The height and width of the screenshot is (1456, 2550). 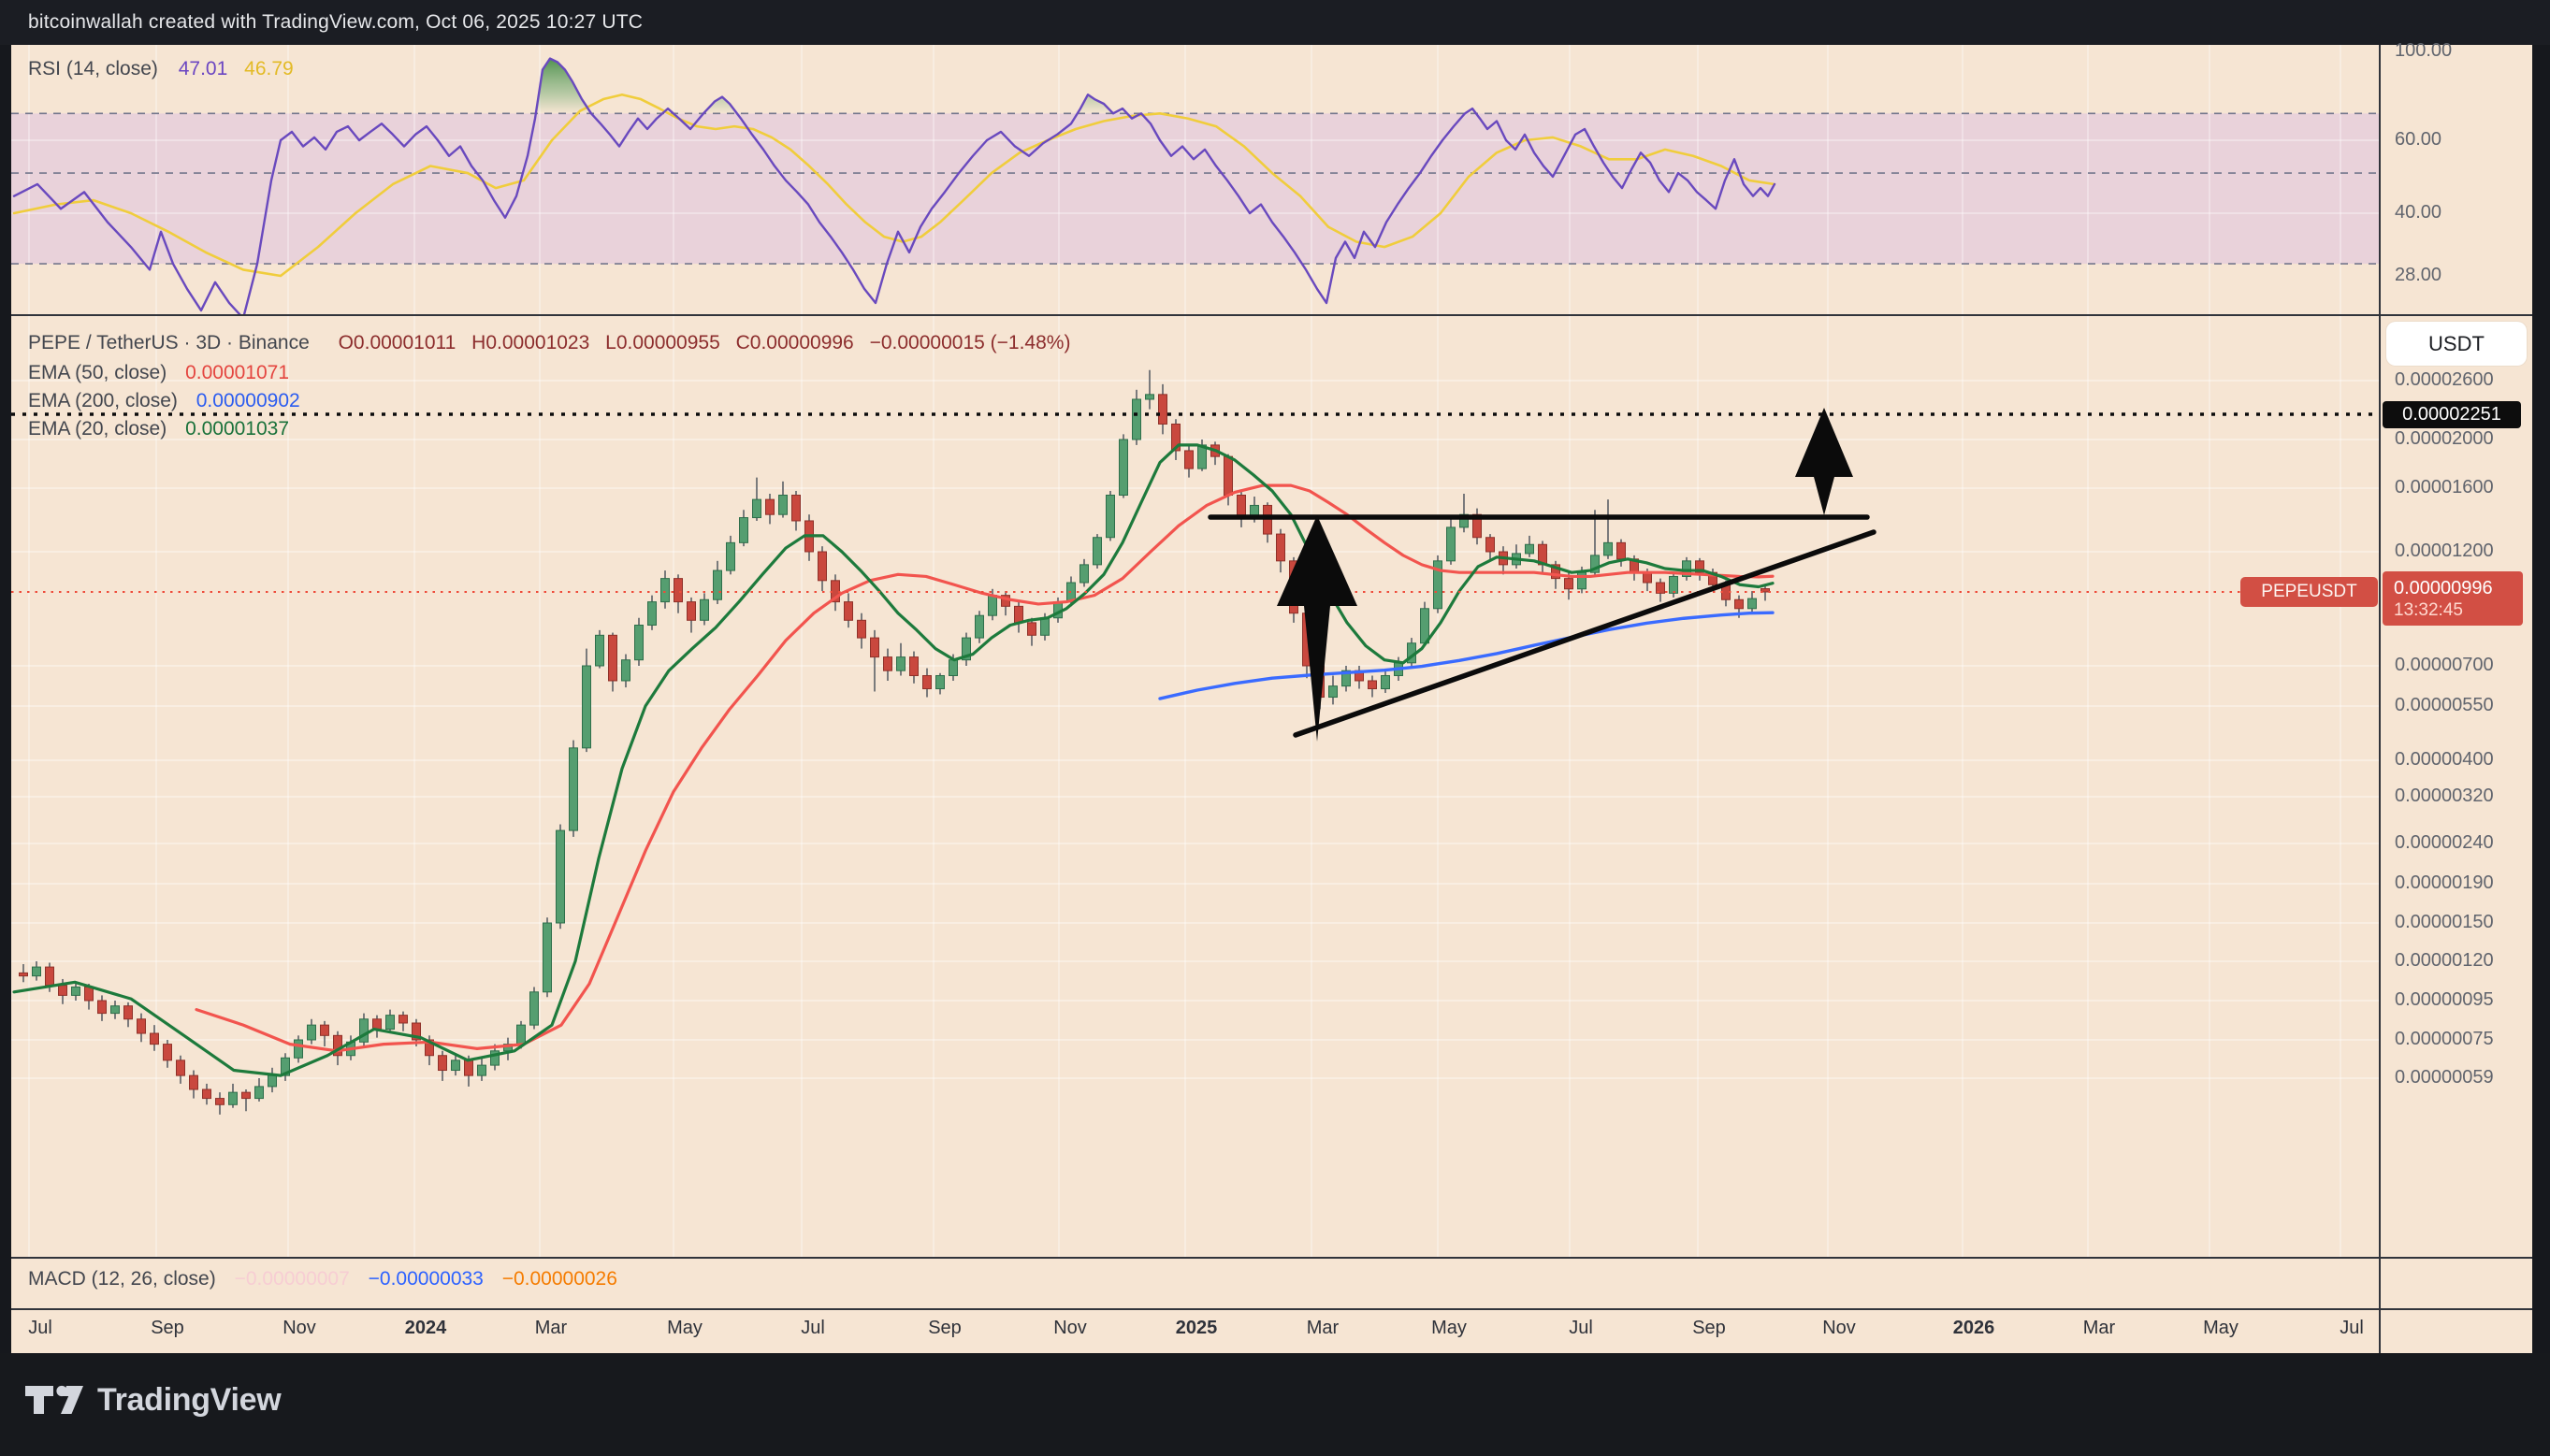 What do you see at coordinates (189, 1399) in the screenshot?
I see `tradingview-logo-text: TradingView` at bounding box center [189, 1399].